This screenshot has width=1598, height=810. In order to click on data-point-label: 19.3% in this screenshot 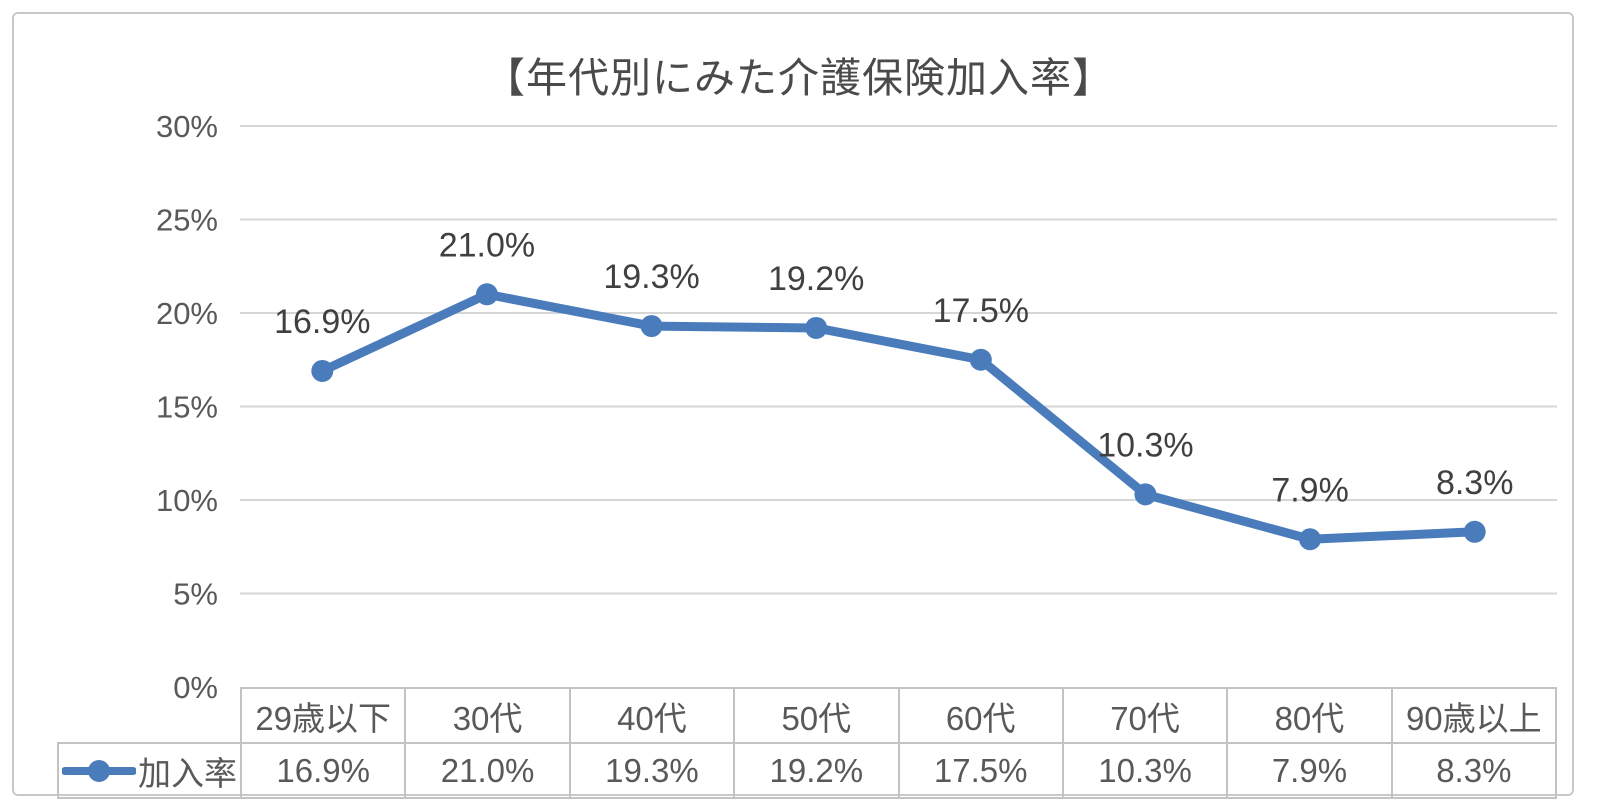, I will do `click(651, 277)`.